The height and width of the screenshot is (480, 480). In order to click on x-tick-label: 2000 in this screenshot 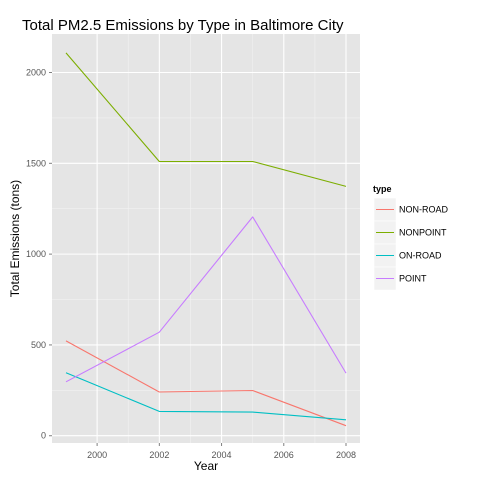, I will do `click(97, 455)`.